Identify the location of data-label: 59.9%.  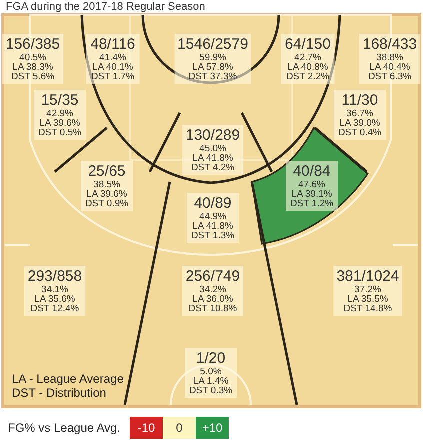
(214, 58).